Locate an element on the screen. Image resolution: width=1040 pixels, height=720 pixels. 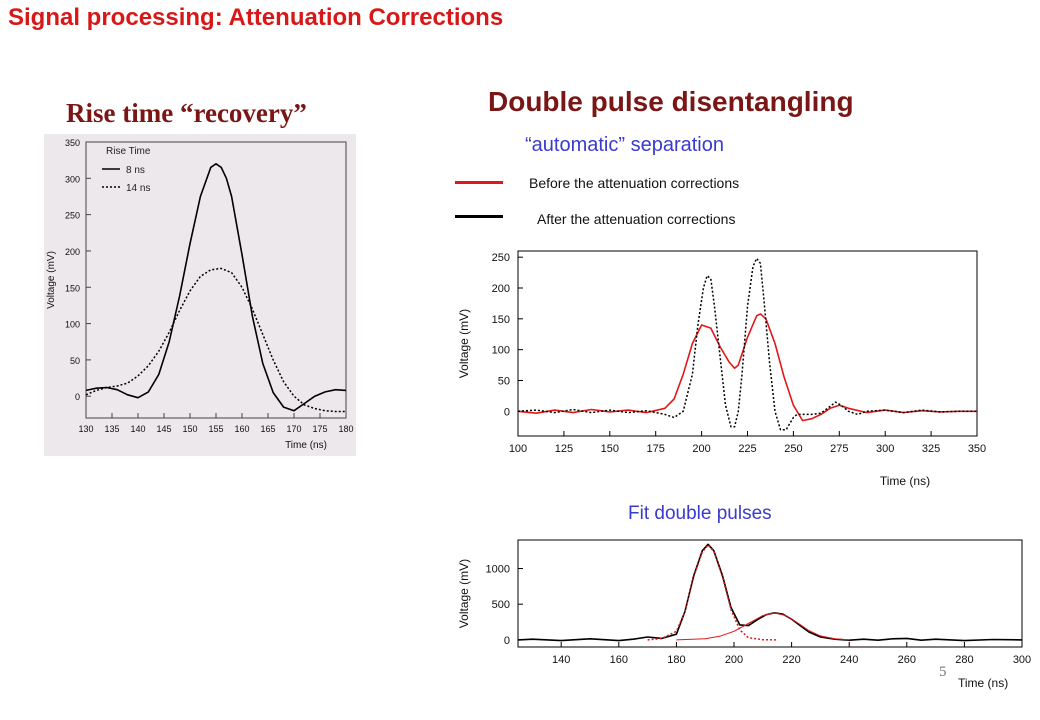
x-tick-label: 260 is located at coordinates (907, 660).